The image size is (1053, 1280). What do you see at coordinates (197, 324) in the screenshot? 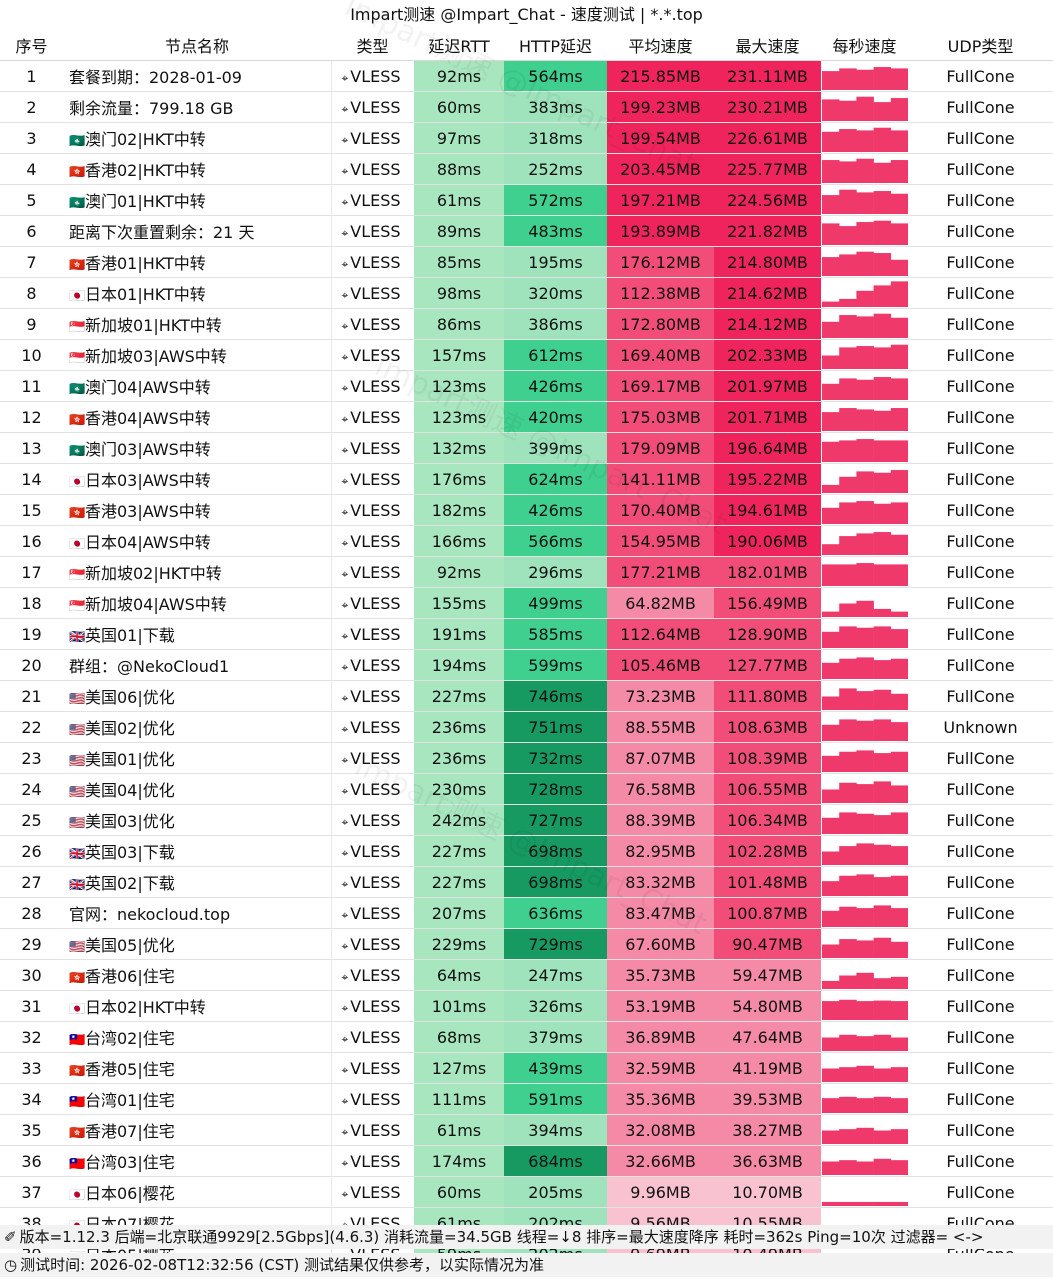
I see `node-name-cell: 🇸🇬新加坡01|HKT中转` at bounding box center [197, 324].